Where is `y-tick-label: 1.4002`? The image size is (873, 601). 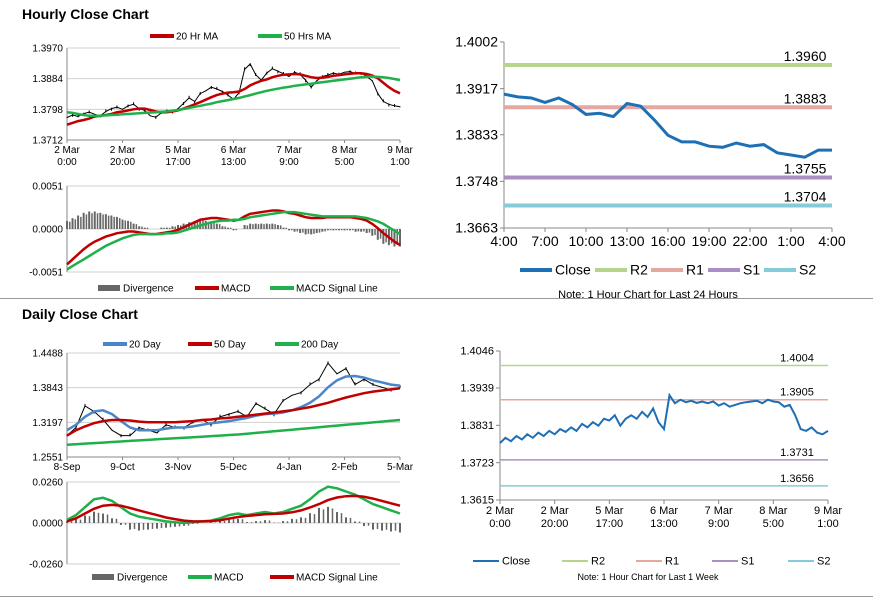 y-tick-label: 1.4002 is located at coordinates (476, 42).